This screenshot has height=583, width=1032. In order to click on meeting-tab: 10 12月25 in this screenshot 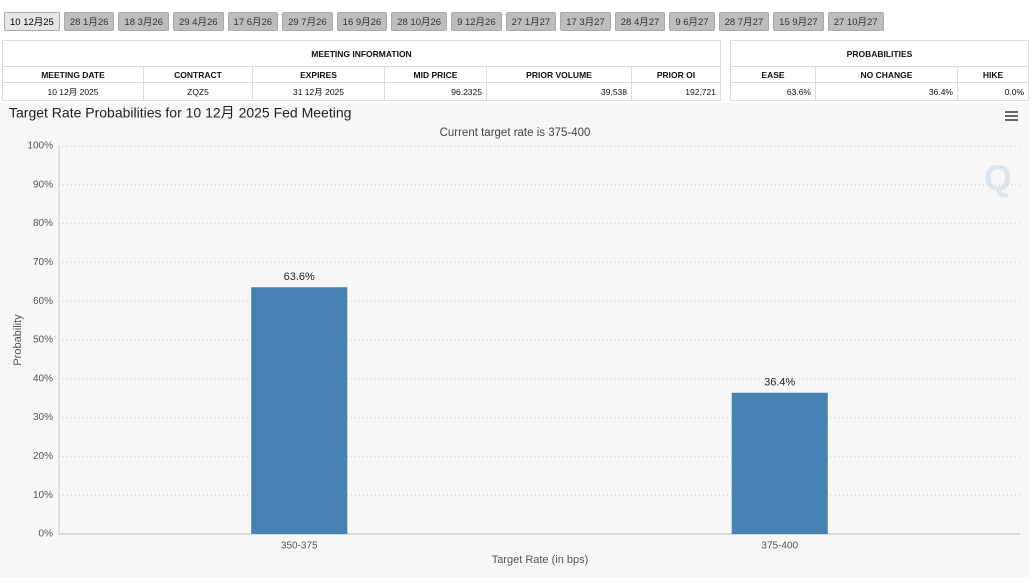, I will do `click(32, 21)`.